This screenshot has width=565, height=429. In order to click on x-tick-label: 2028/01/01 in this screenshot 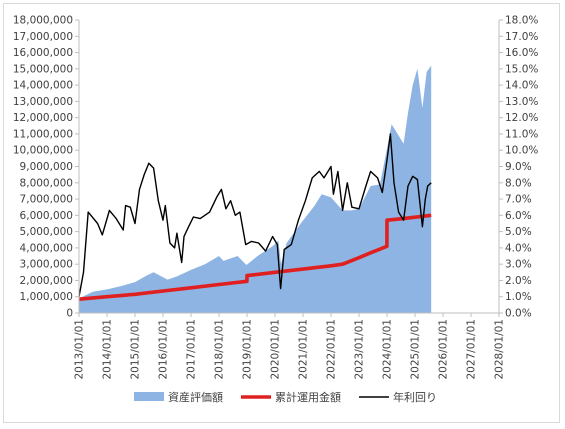, I will do `click(500, 349)`.